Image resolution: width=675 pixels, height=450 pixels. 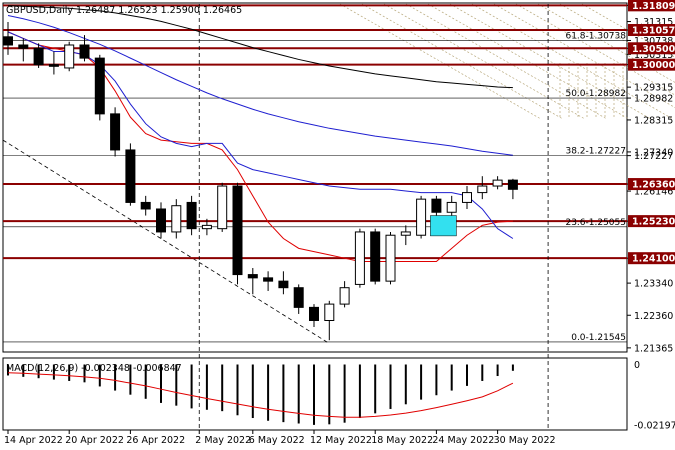 I want to click on price-tick-label: 1.30738, so click(x=653, y=41).